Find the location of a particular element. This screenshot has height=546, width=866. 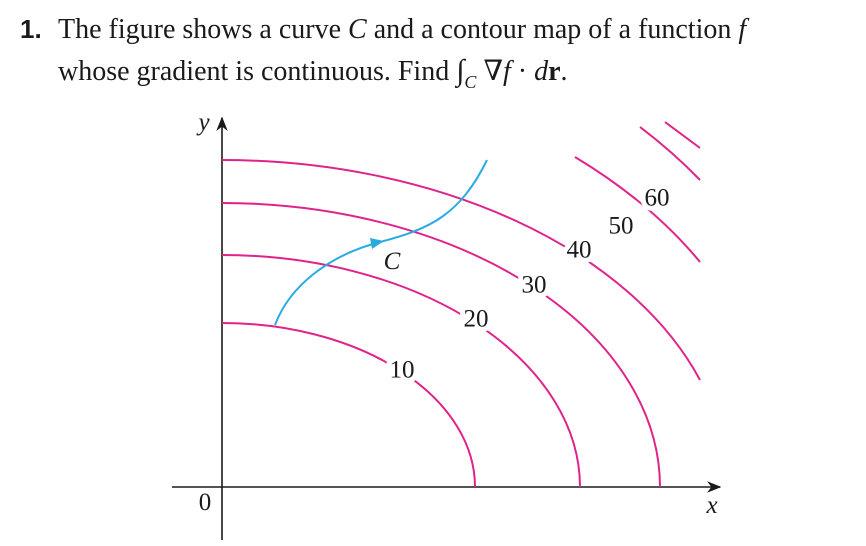

math: ∇ is located at coordinates (489, 71).